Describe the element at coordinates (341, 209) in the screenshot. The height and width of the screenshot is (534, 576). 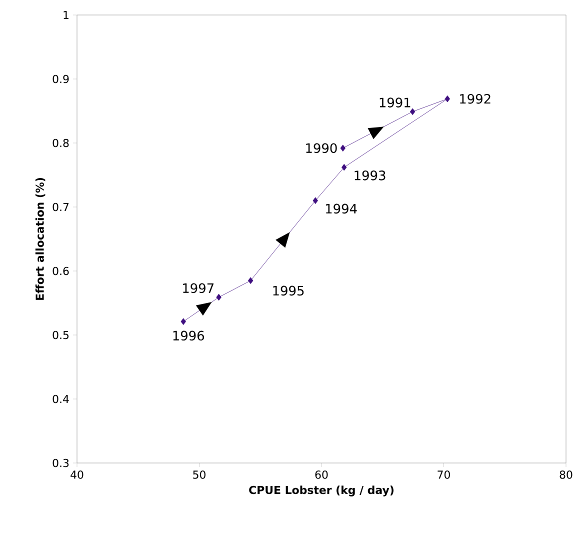
I see `annotation: 1994` at that location.